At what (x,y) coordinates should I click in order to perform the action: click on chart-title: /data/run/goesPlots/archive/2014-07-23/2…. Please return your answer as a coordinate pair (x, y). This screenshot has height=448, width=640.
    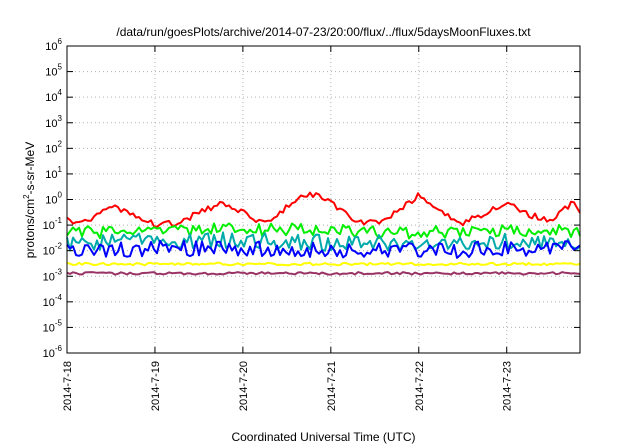
    Looking at the image, I should click on (323, 32).